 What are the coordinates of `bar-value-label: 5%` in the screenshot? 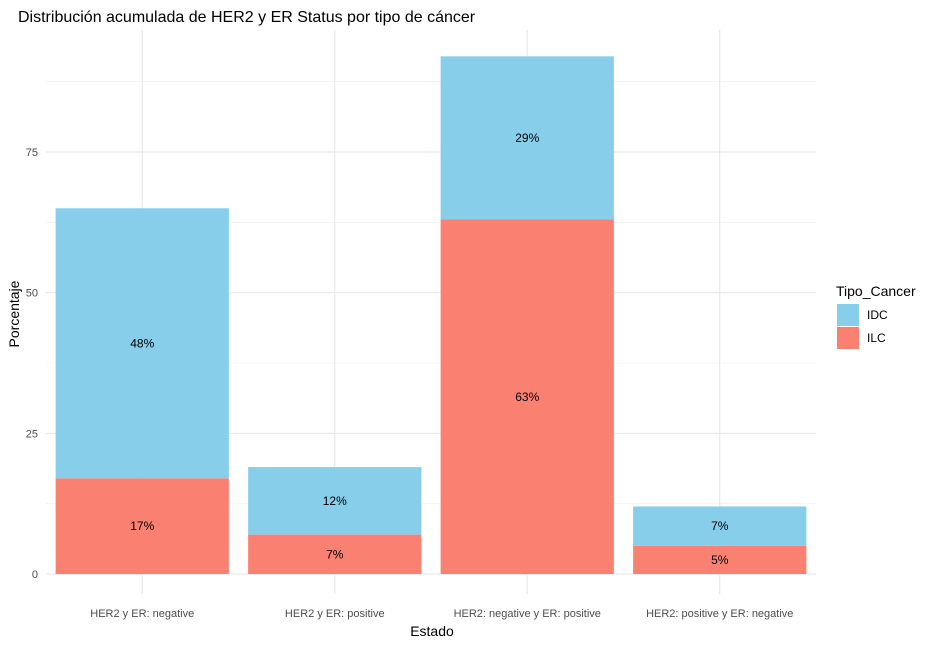 It's located at (720, 560).